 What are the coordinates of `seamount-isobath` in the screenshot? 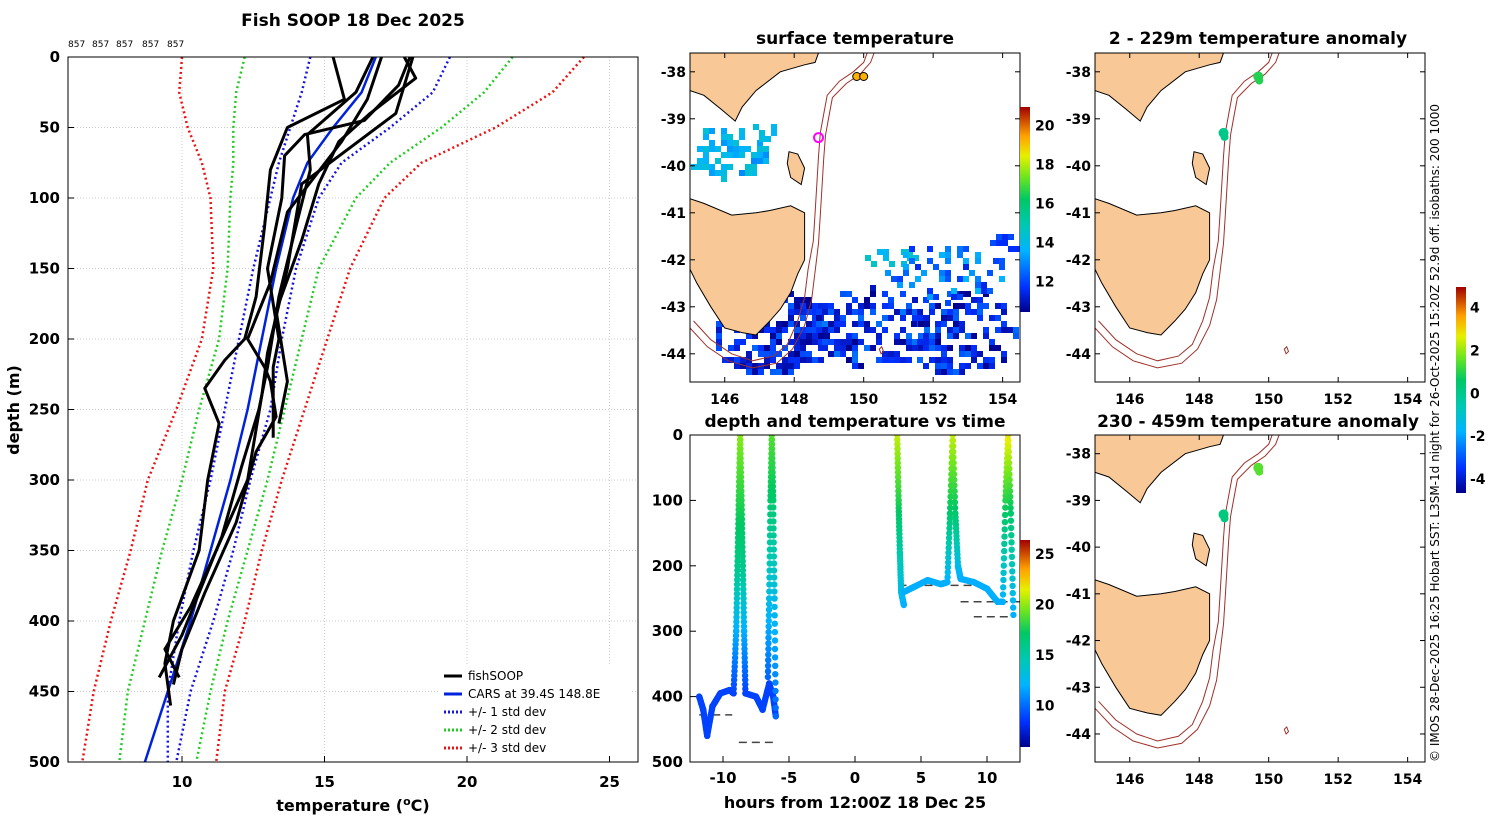 It's located at (1286, 350).